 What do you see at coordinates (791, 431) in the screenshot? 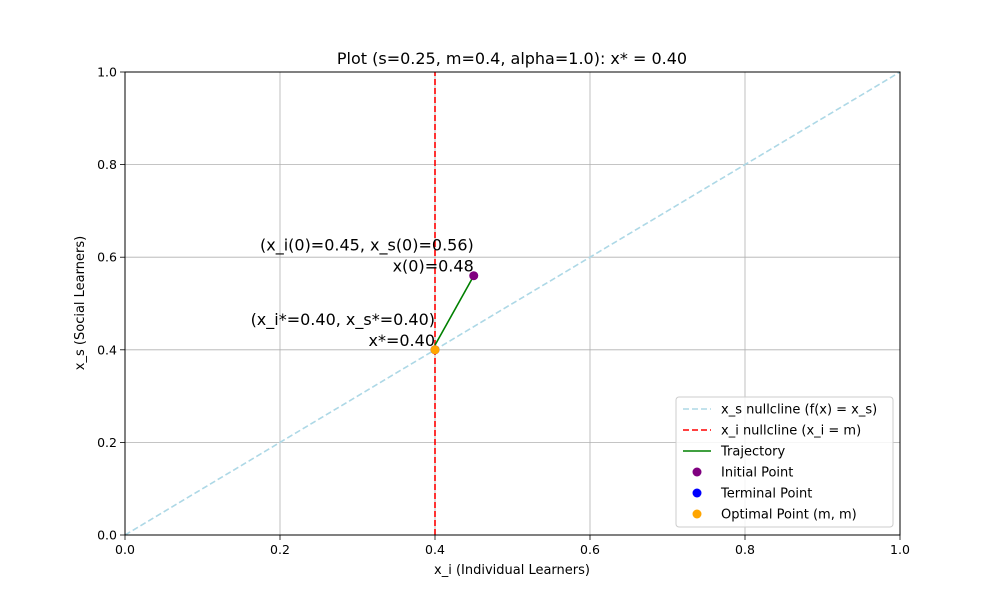
I see `legend-label: x_i nullcline (x_i = m)` at bounding box center [791, 431].